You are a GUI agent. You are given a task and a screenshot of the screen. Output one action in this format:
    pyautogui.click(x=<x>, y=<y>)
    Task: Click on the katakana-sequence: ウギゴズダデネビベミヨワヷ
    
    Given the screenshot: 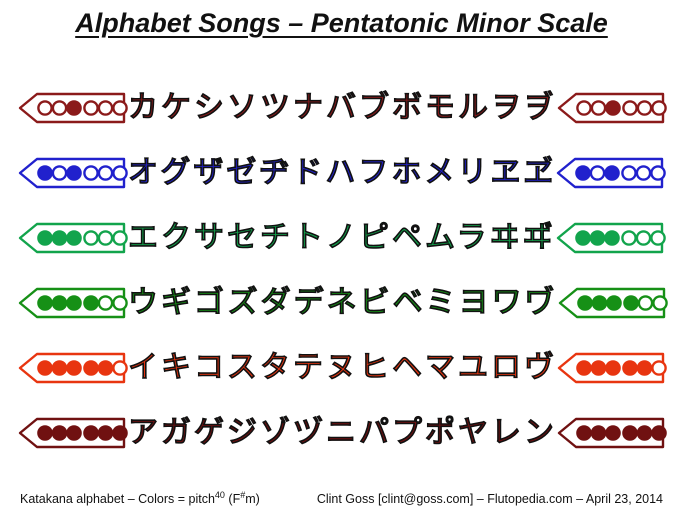 What is the action you would take?
    pyautogui.click(x=343, y=302)
    